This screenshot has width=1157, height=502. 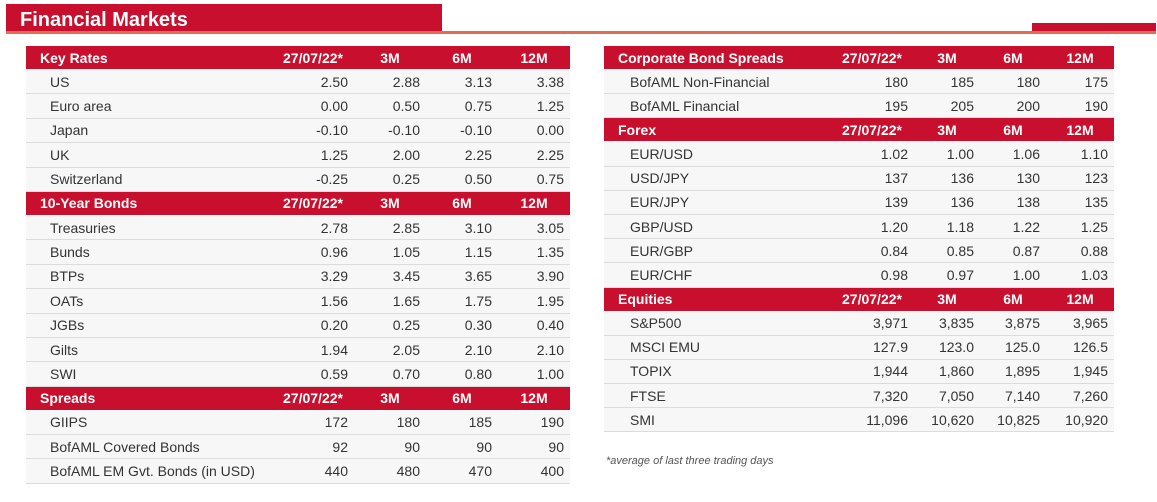 What do you see at coordinates (298, 374) in the screenshot?
I see `table-row: SWI 0.59 0.70 0.80 1.00` at bounding box center [298, 374].